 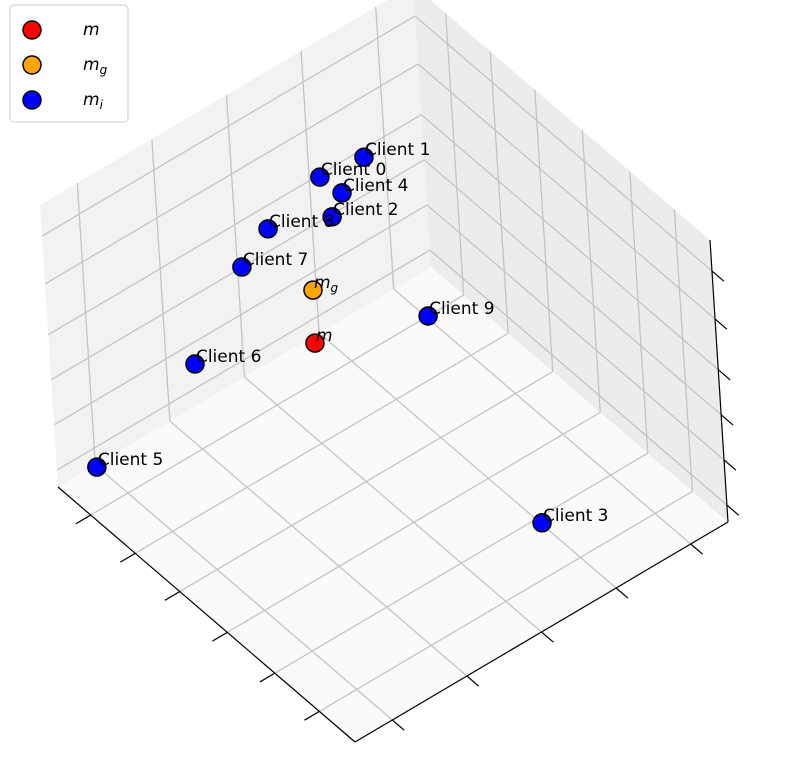 I want to click on point-label: m, so click(x=324, y=336).